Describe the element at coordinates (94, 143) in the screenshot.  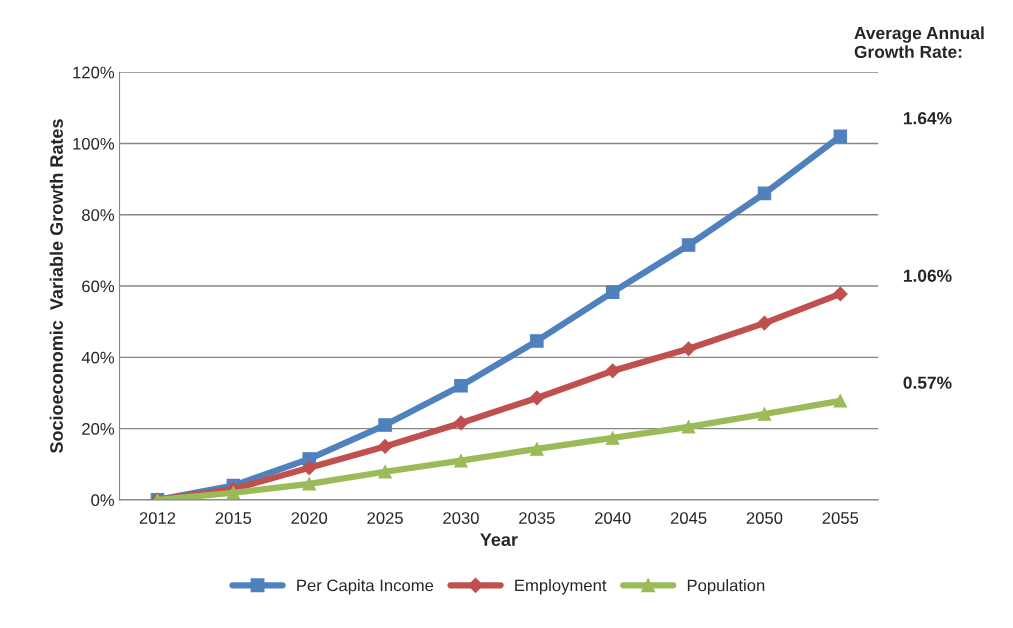
I see `y-tick-label: 100%` at that location.